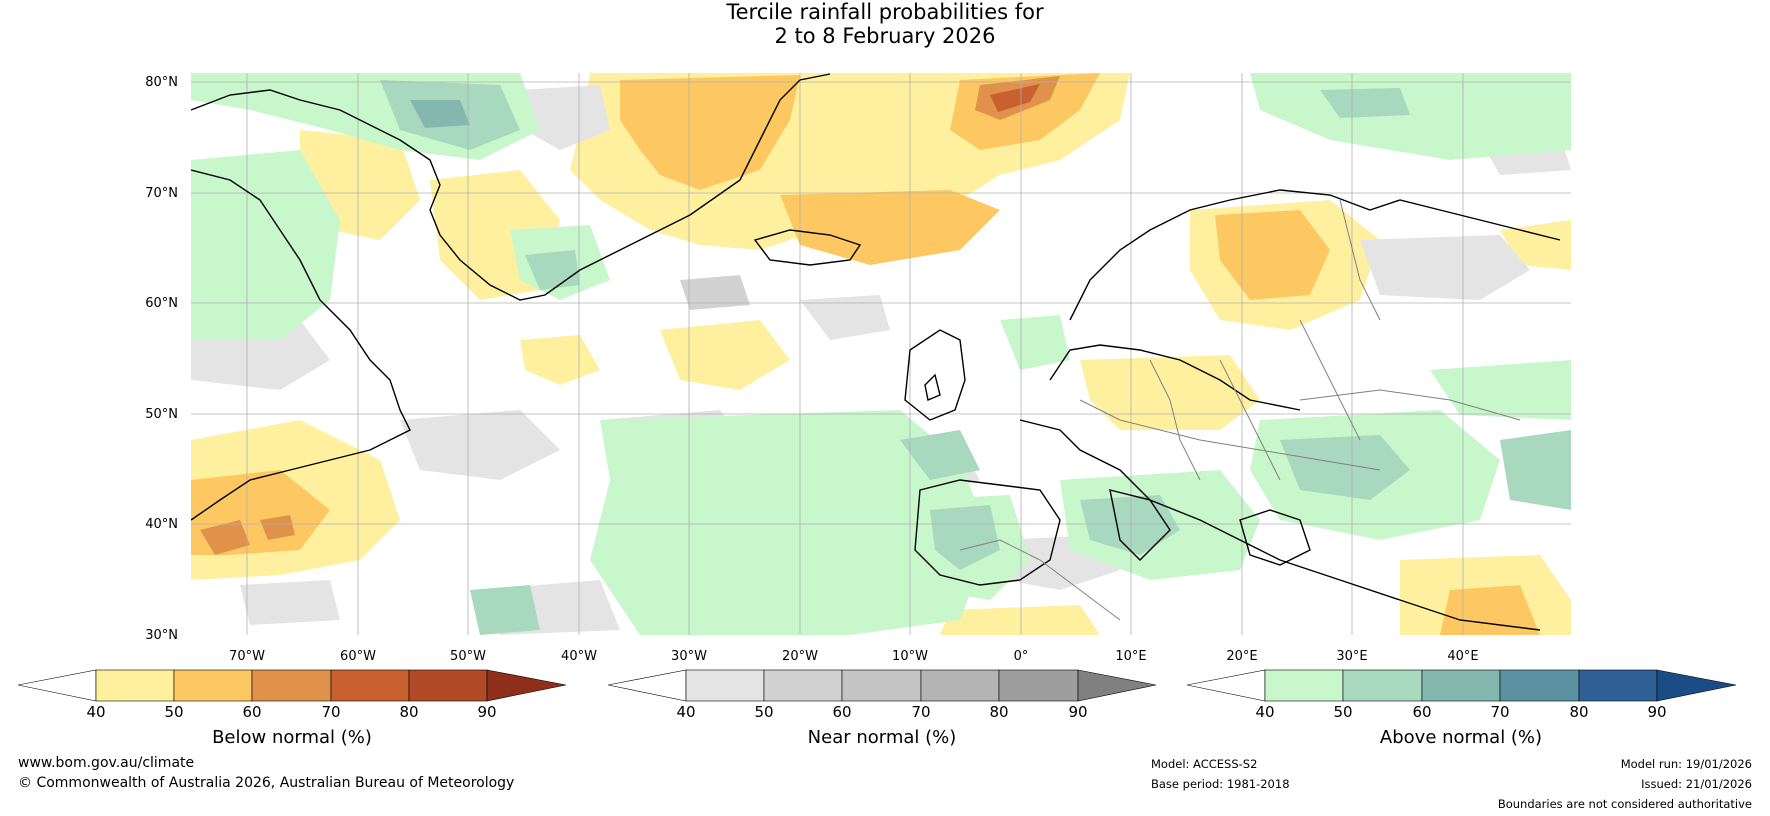 The image size is (1770, 816). What do you see at coordinates (999, 712) in the screenshot?
I see `near-tick-80: 80` at bounding box center [999, 712].